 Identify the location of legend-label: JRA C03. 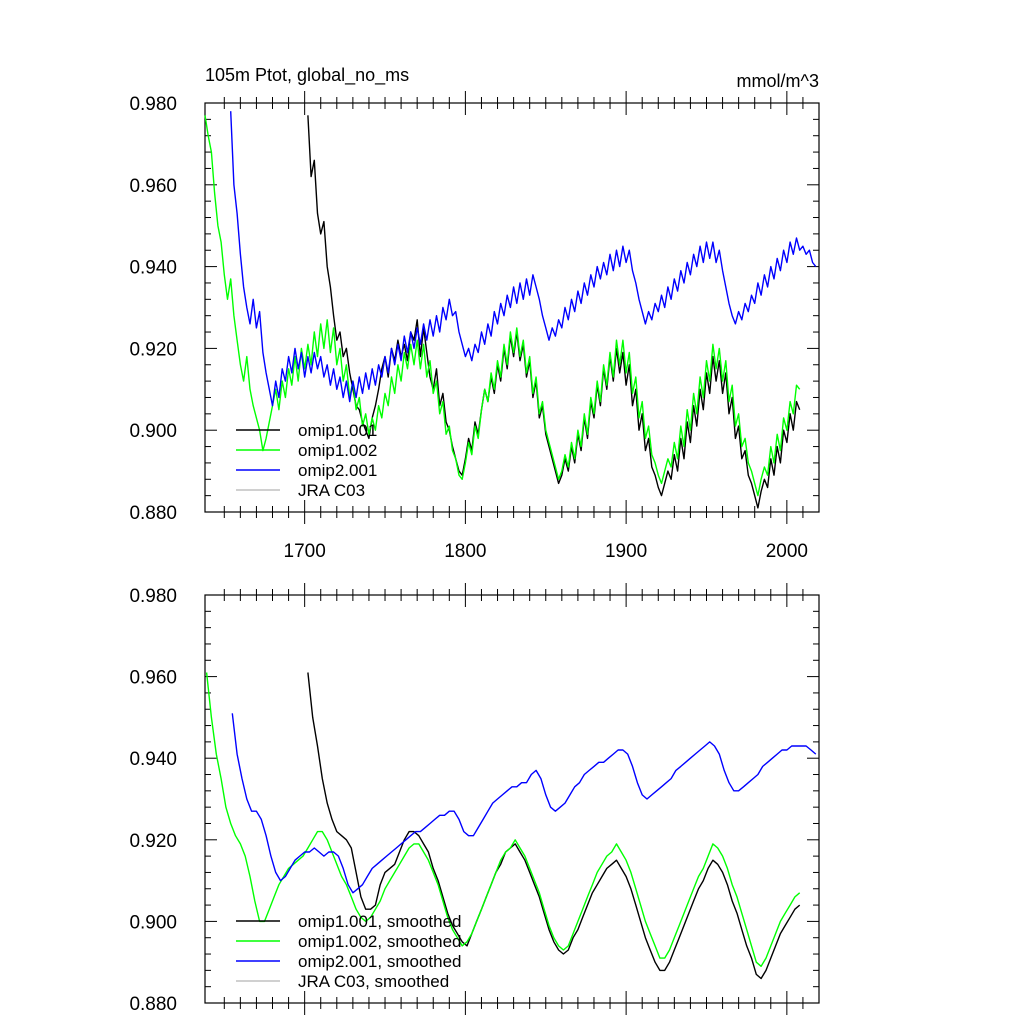
(331, 490).